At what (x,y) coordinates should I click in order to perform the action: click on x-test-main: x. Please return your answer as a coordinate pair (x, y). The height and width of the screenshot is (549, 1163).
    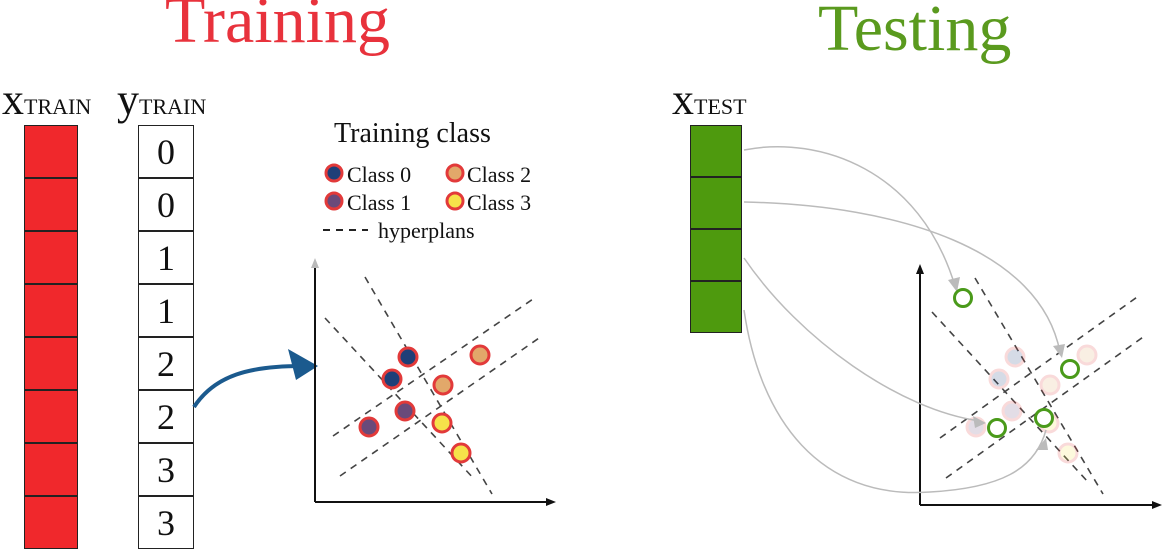
    Looking at the image, I should click on (683, 99).